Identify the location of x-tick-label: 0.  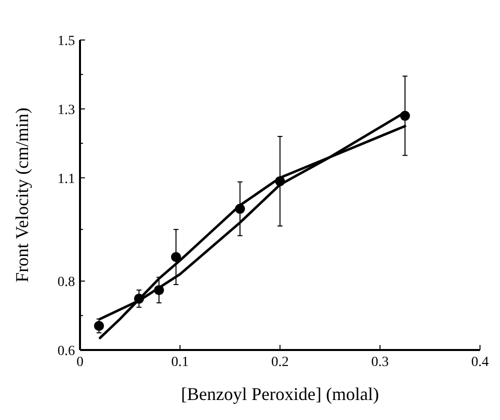
(80, 362).